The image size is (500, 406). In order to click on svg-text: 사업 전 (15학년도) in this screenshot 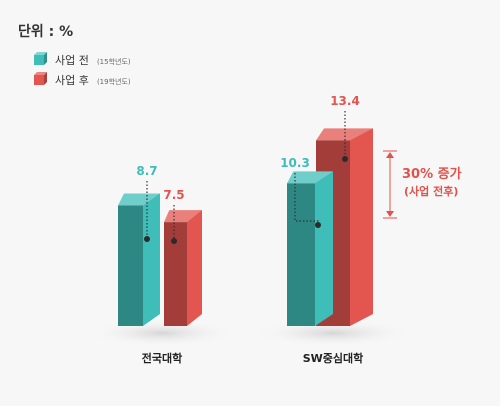, I will do `click(93, 58)`.